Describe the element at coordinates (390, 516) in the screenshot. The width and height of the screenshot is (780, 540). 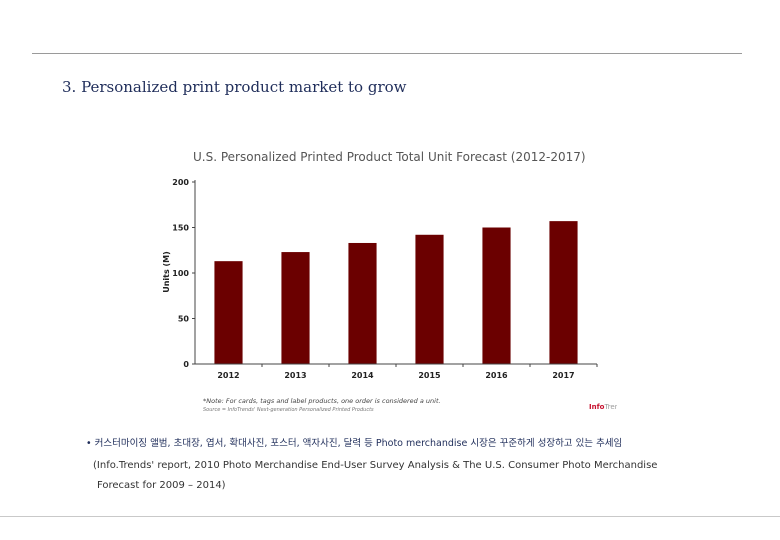
I see `bottom-divider` at that location.